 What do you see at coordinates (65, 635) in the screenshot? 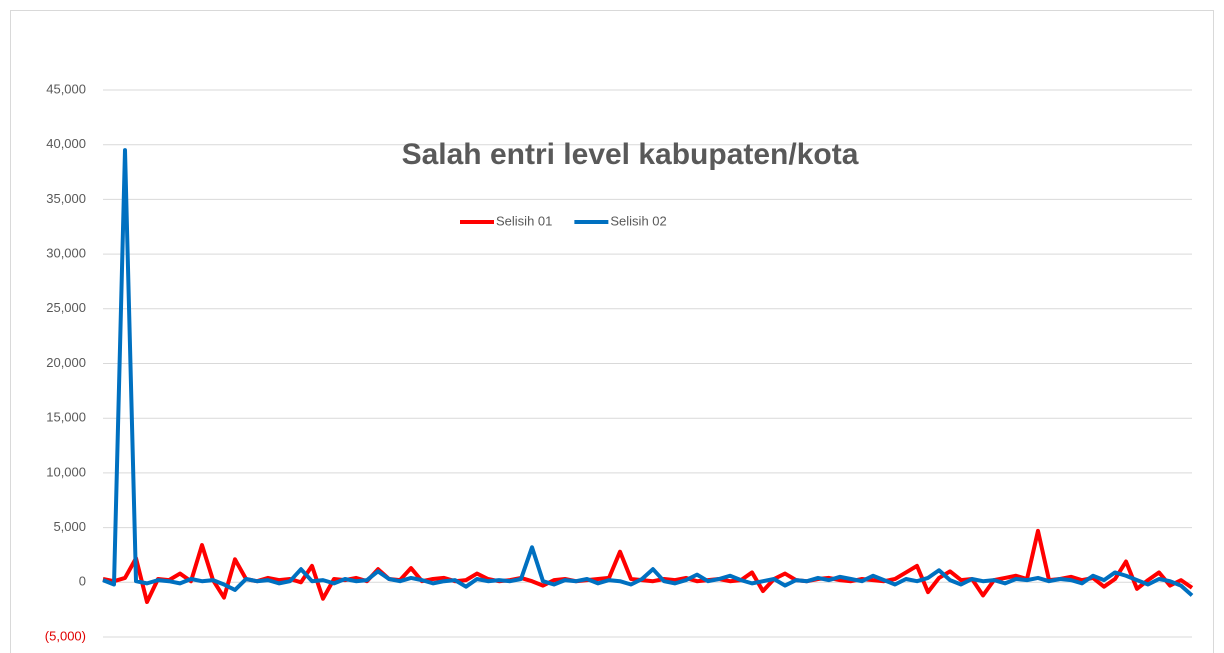
I see `y-tick-label: (5,000)` at bounding box center [65, 635].